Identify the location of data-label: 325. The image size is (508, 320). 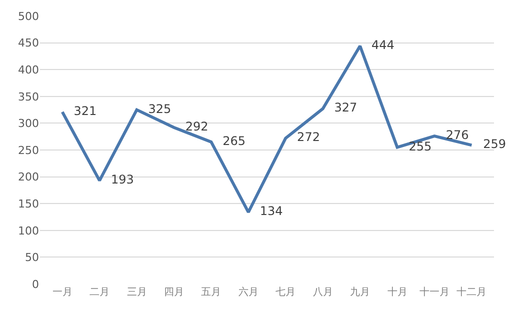
(154, 109).